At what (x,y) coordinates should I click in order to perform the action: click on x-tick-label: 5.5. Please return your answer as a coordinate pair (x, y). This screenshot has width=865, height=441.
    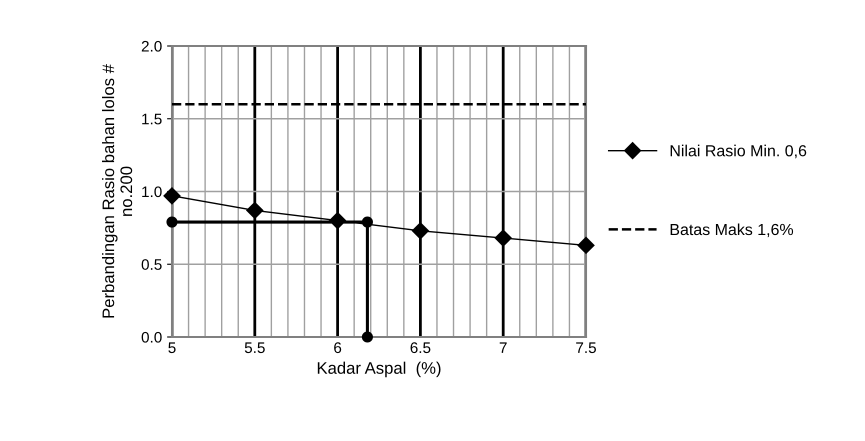
    Looking at the image, I should click on (254, 348).